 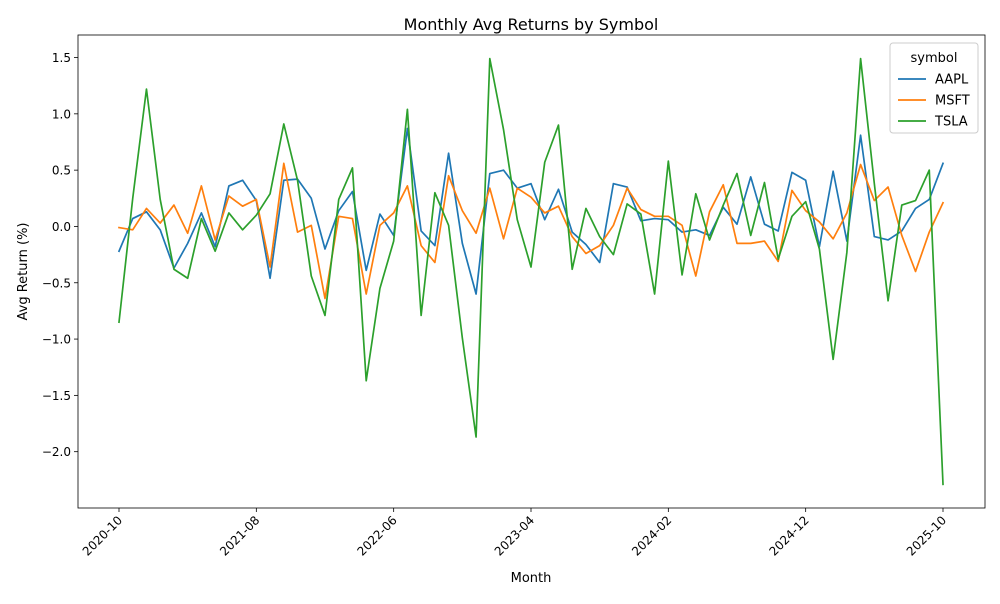 What do you see at coordinates (531, 578) in the screenshot?
I see `x-axis-label: Month` at bounding box center [531, 578].